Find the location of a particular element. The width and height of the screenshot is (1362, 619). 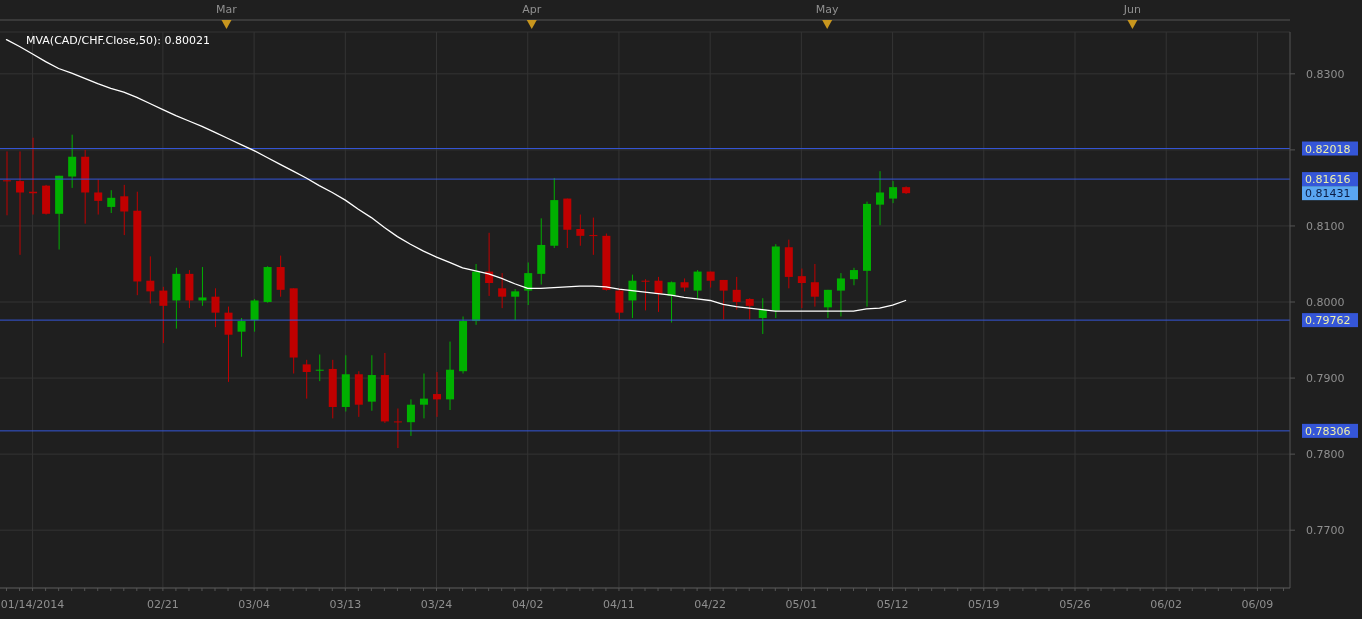

y-tick-label: 0.7900 is located at coordinates (1325, 379).